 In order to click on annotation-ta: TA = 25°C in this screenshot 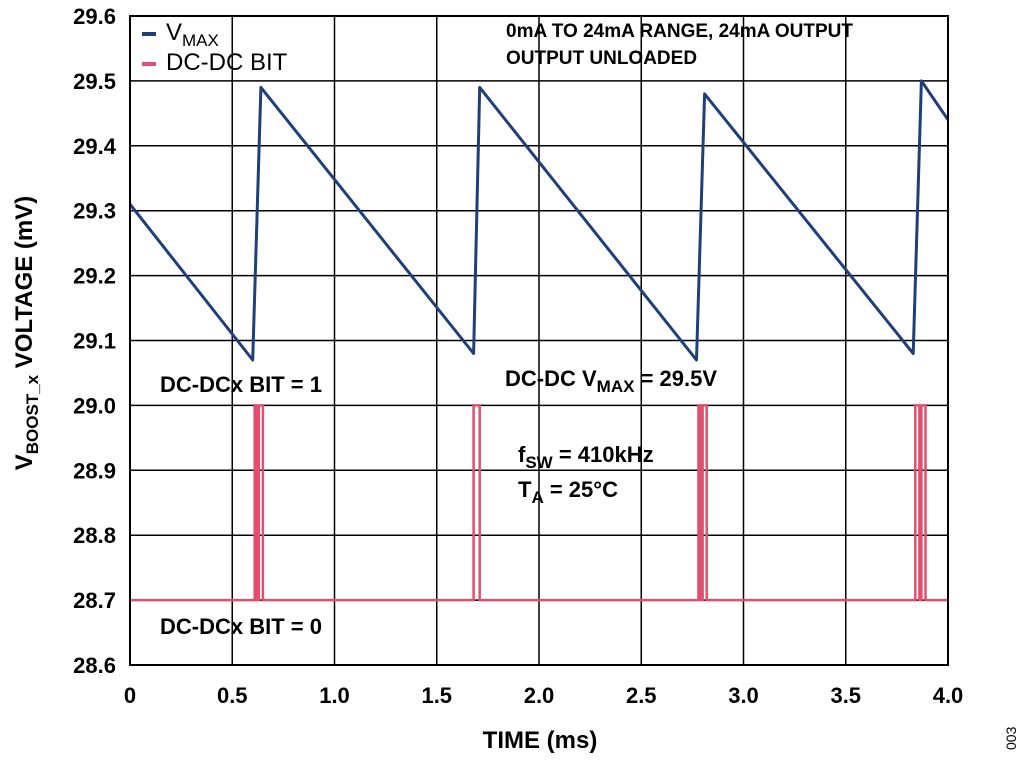, I will do `click(568, 492)`.